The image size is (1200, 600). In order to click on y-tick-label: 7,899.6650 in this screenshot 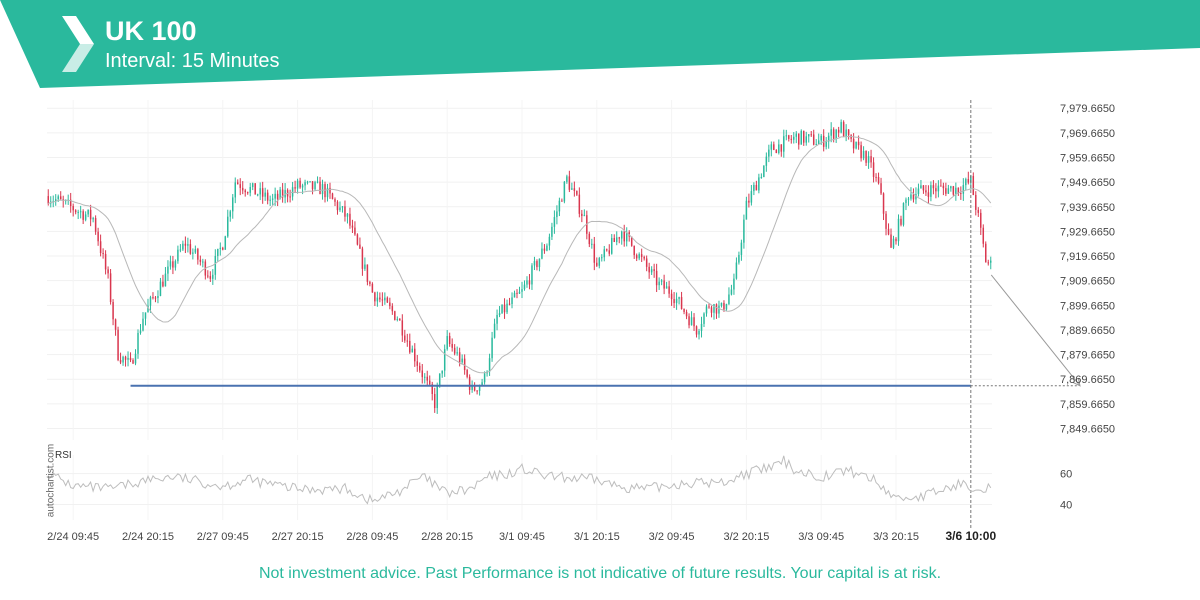, I will do `click(1087, 306)`.